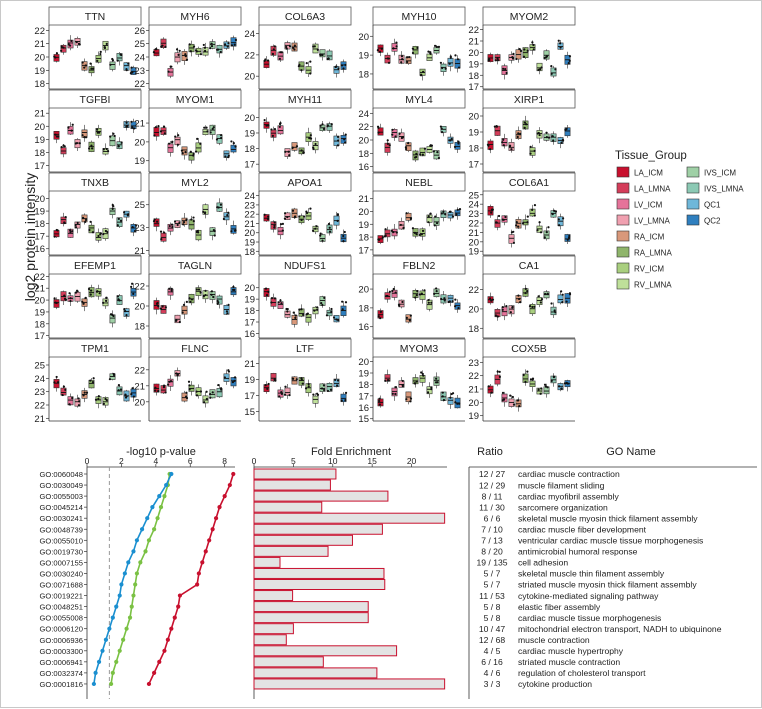 The height and width of the screenshot is (709, 762). I want to click on y-tick-label: 15, so click(363, 419).